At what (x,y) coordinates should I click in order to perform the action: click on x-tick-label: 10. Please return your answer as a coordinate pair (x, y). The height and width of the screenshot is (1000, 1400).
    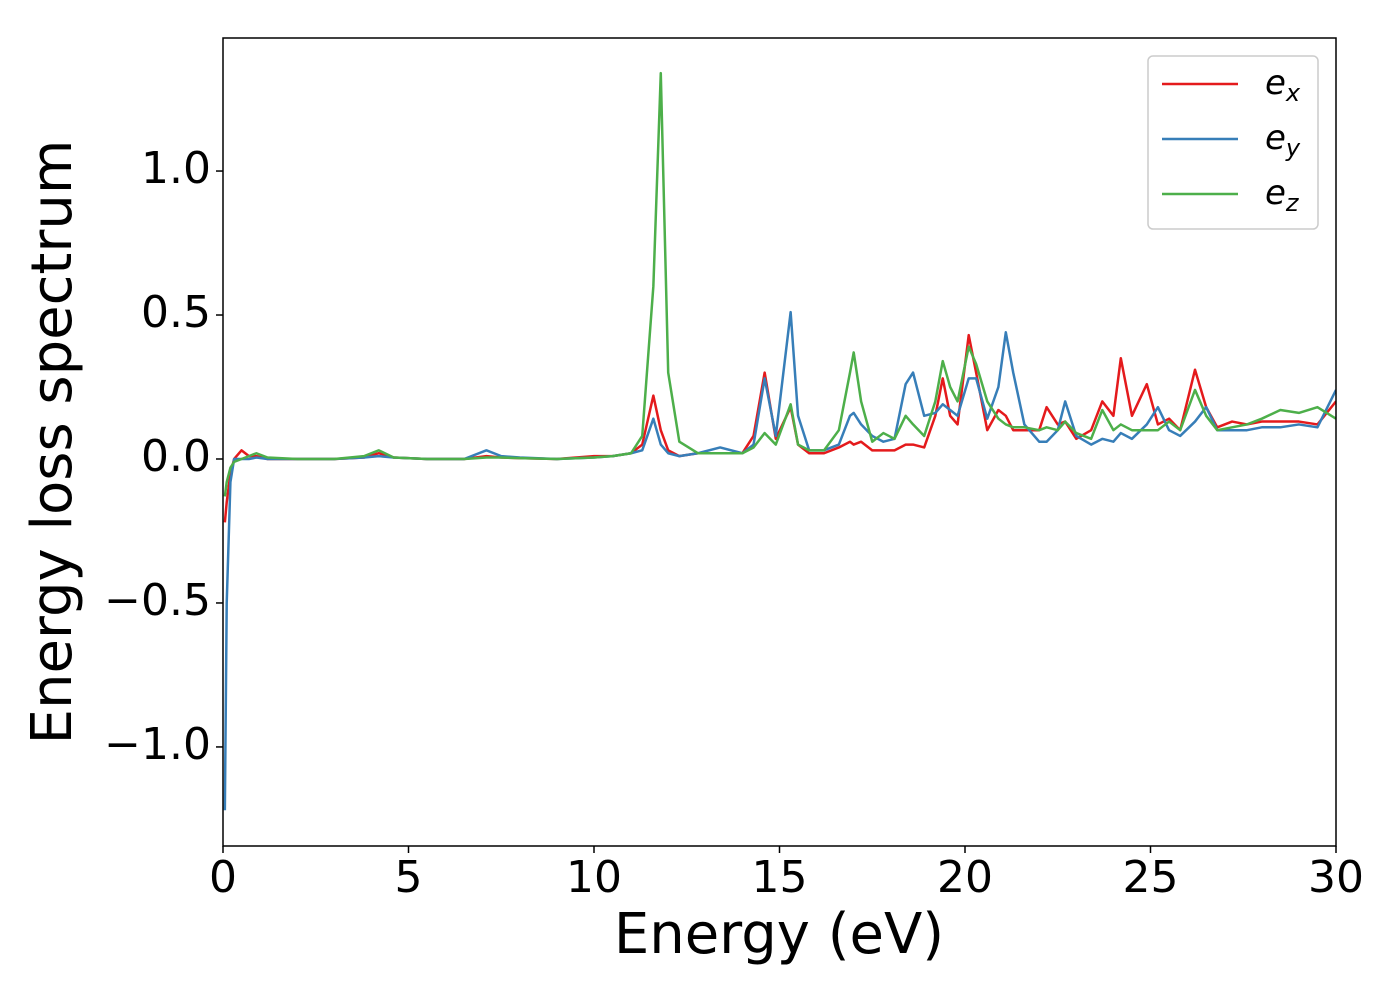
    Looking at the image, I should click on (594, 877).